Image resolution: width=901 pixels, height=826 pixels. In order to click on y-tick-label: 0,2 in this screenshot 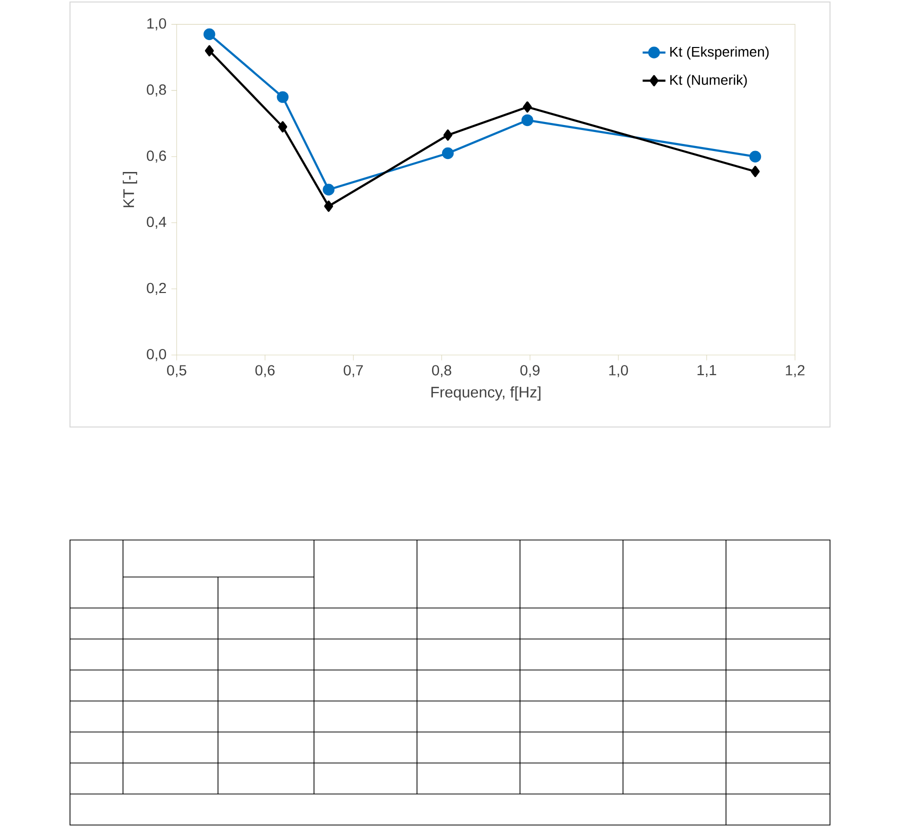, I will do `click(156, 288)`.